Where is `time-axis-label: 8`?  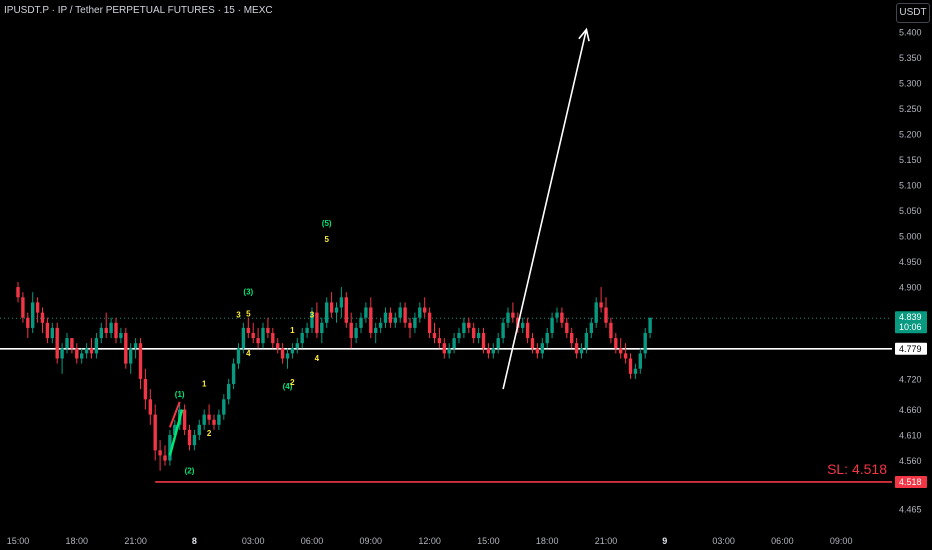 time-axis-label: 8 is located at coordinates (194, 541).